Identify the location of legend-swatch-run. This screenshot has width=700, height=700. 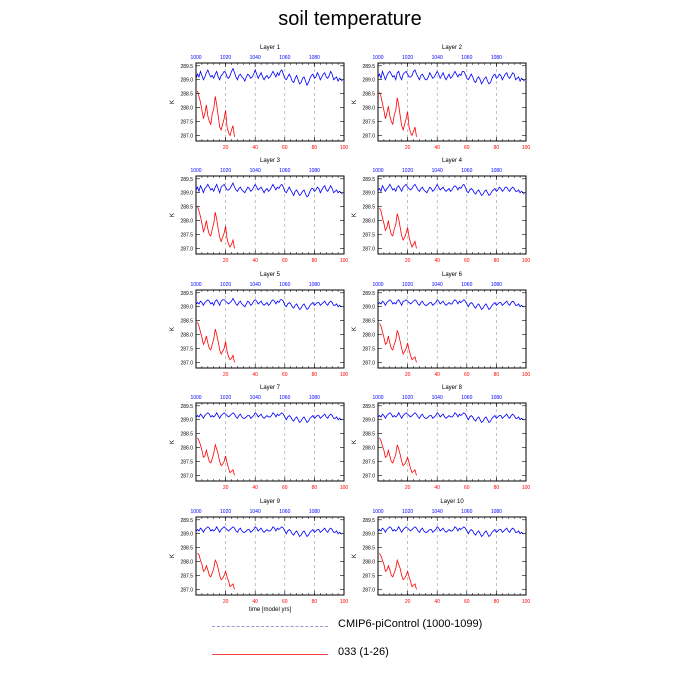
(270, 654).